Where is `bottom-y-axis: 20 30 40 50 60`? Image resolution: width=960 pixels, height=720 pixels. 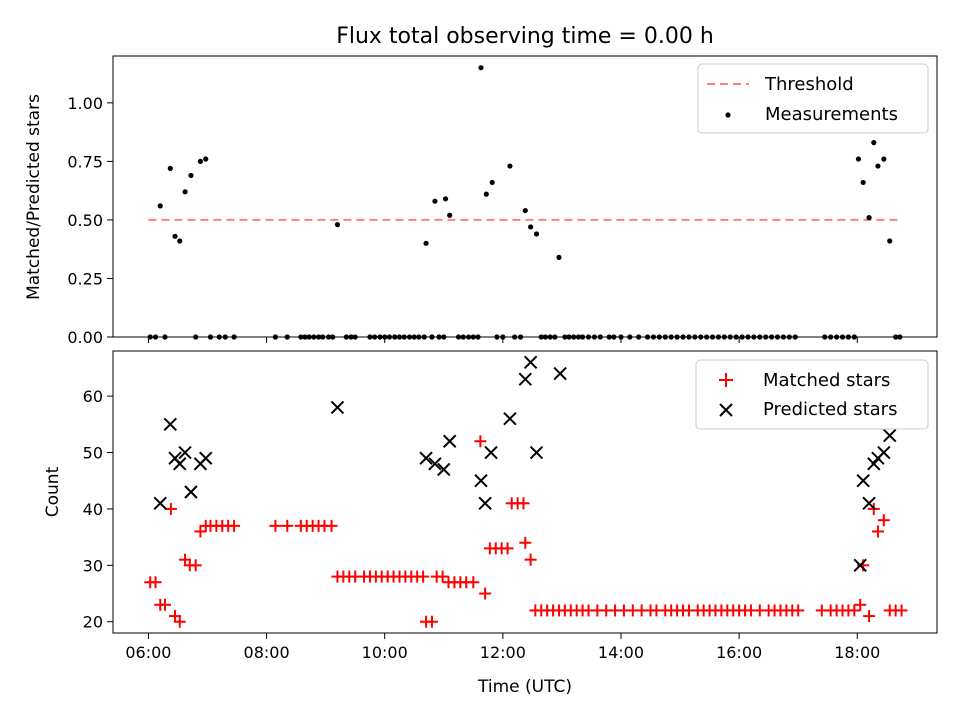 bottom-y-axis: 20 30 40 50 60 is located at coordinates (98, 509).